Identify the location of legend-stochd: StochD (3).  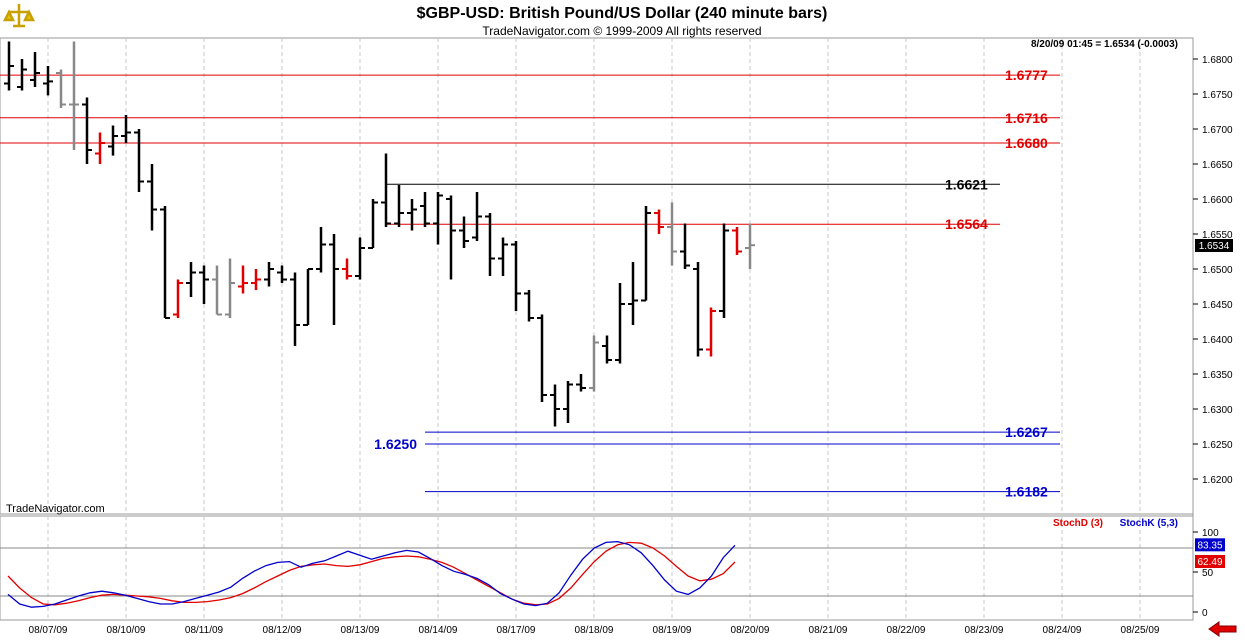
(1078, 523).